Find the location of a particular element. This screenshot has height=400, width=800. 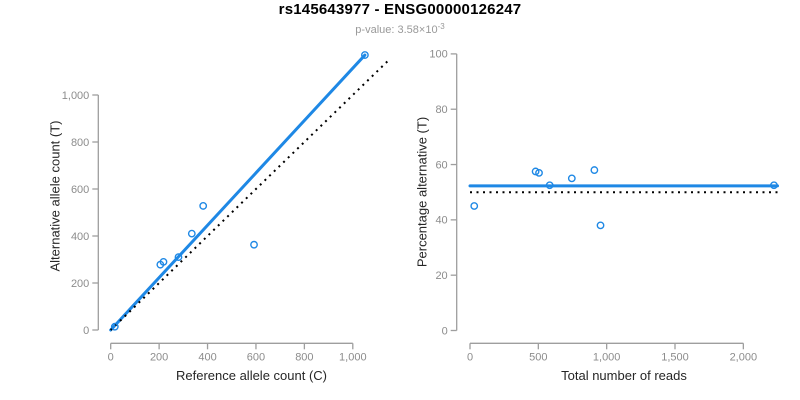

p-value-text: p-value: 3.58×10 is located at coordinates (396, 30).